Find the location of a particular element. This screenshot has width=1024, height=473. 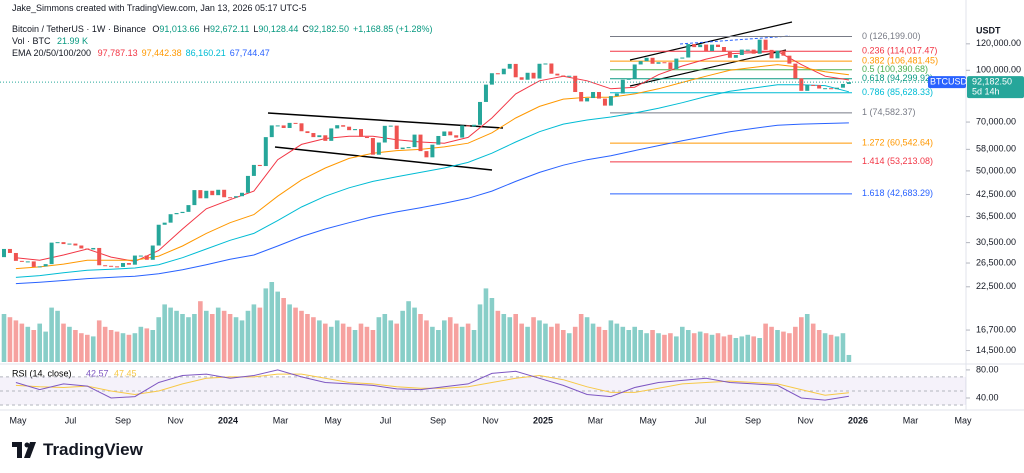

ohlc-label: O is located at coordinates (156, 29).